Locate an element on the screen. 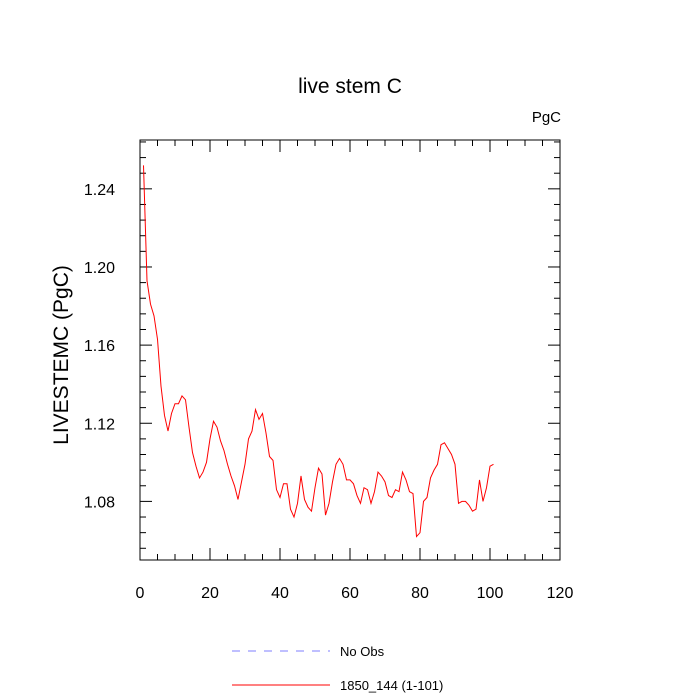 The height and width of the screenshot is (700, 700). legend-label: 1850_144 (1-101) is located at coordinates (391, 685).